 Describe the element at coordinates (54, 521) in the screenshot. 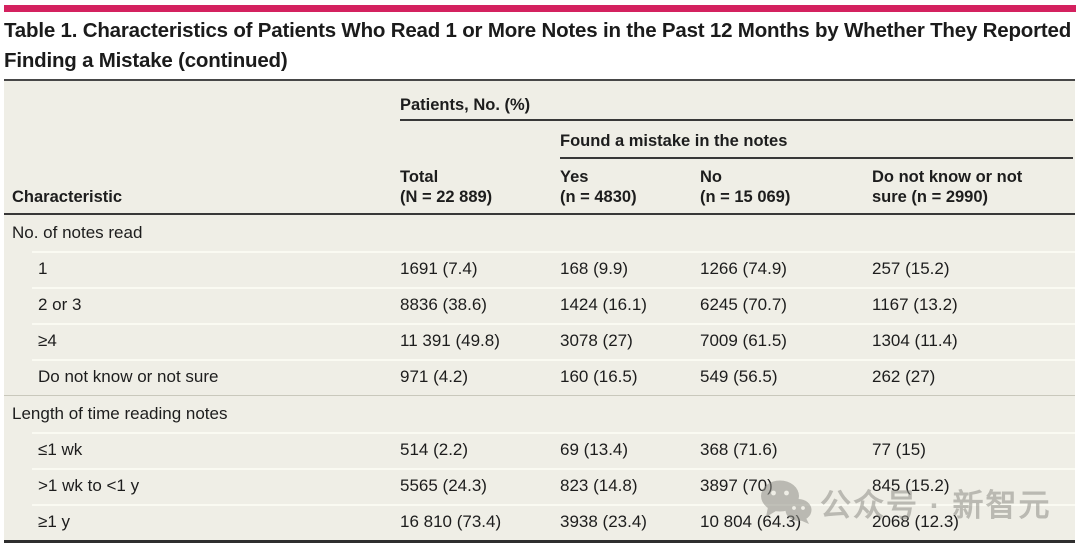

I see `row-label: ≥1 y` at that location.